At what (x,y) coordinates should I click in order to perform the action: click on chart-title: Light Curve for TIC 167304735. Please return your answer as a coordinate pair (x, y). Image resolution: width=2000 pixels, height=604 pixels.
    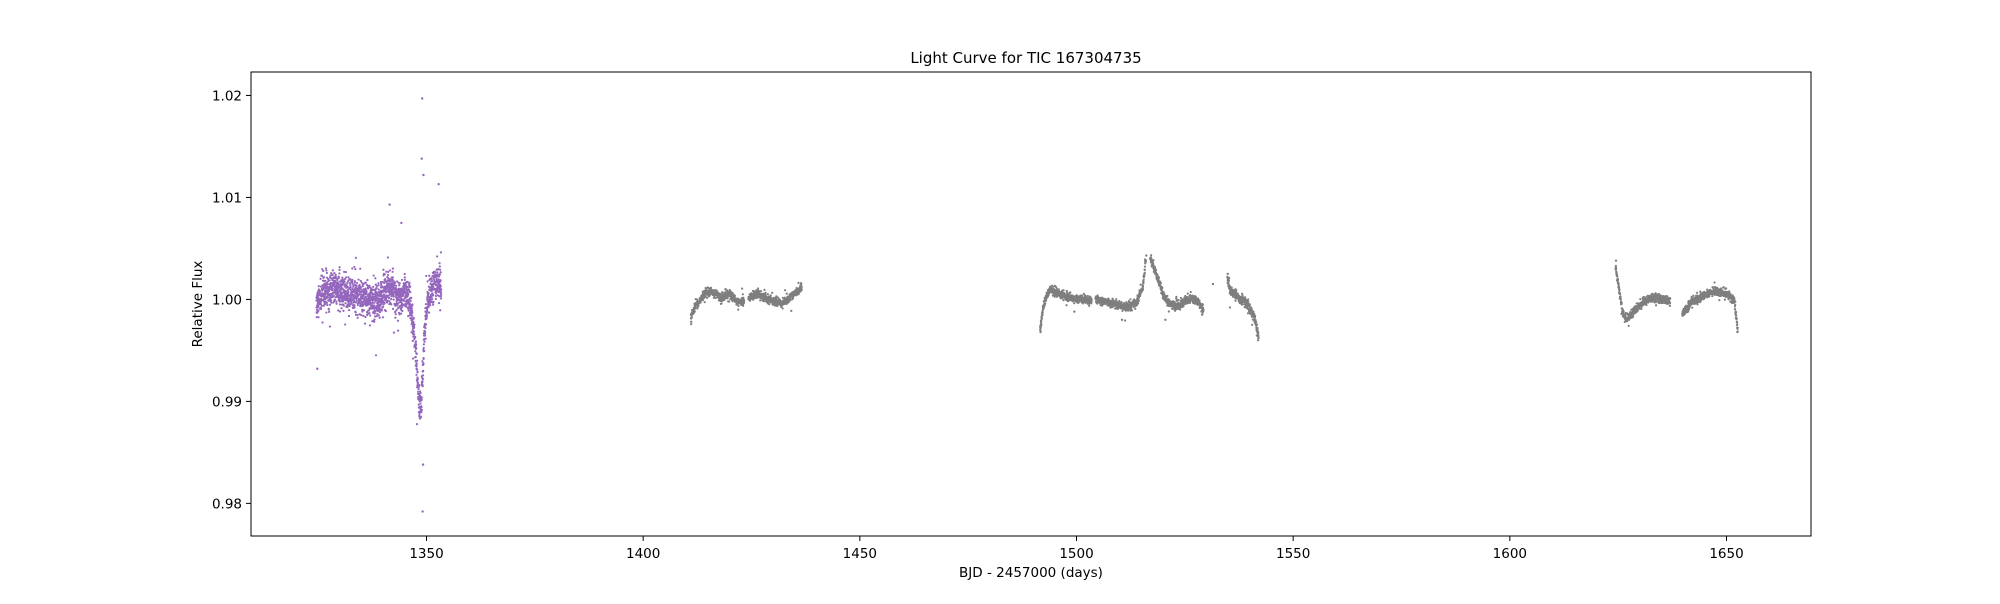
    Looking at the image, I should click on (1025, 58).